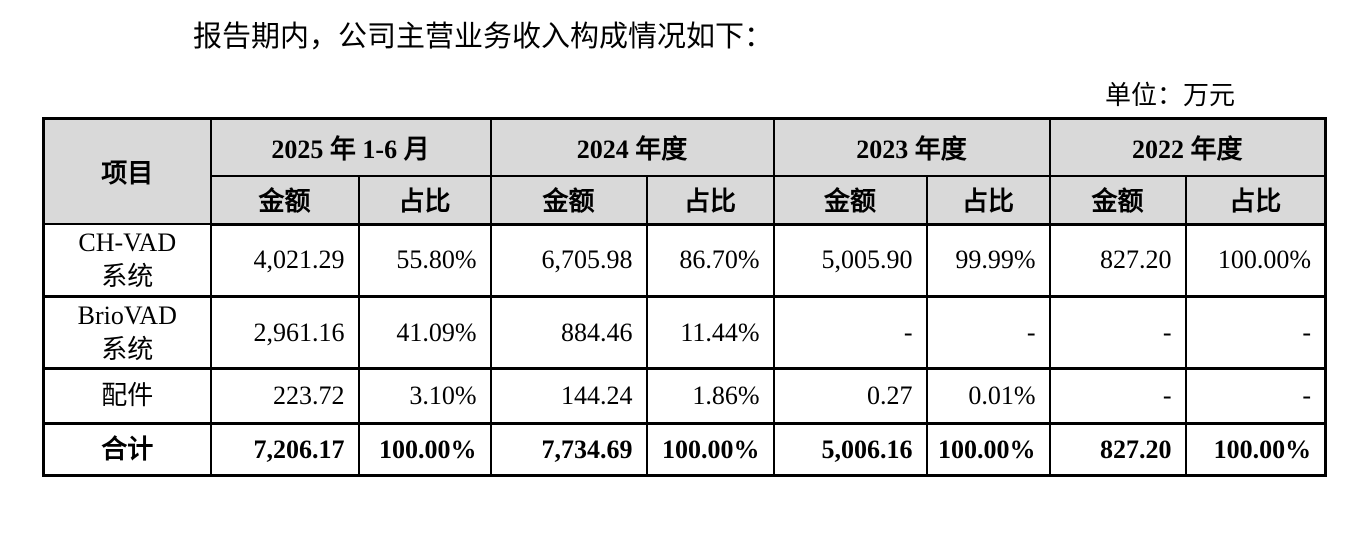 The height and width of the screenshot is (538, 1362). I want to click on row-label-total: 合计, so click(127, 450).